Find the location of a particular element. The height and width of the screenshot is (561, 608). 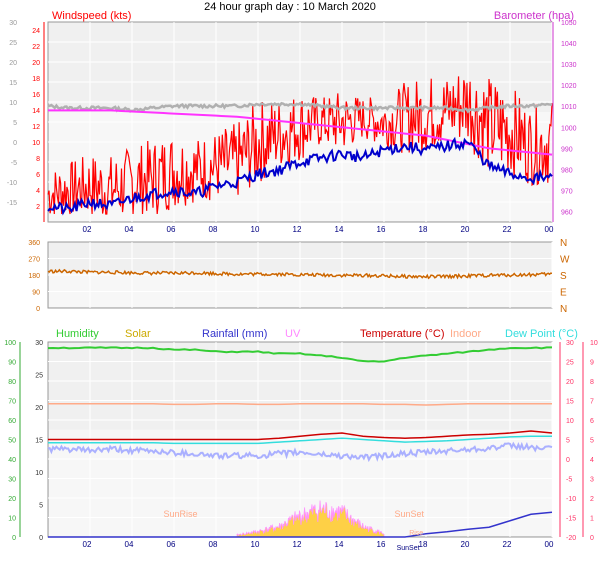

wind-tick-label: 24 is located at coordinates (36, 31).